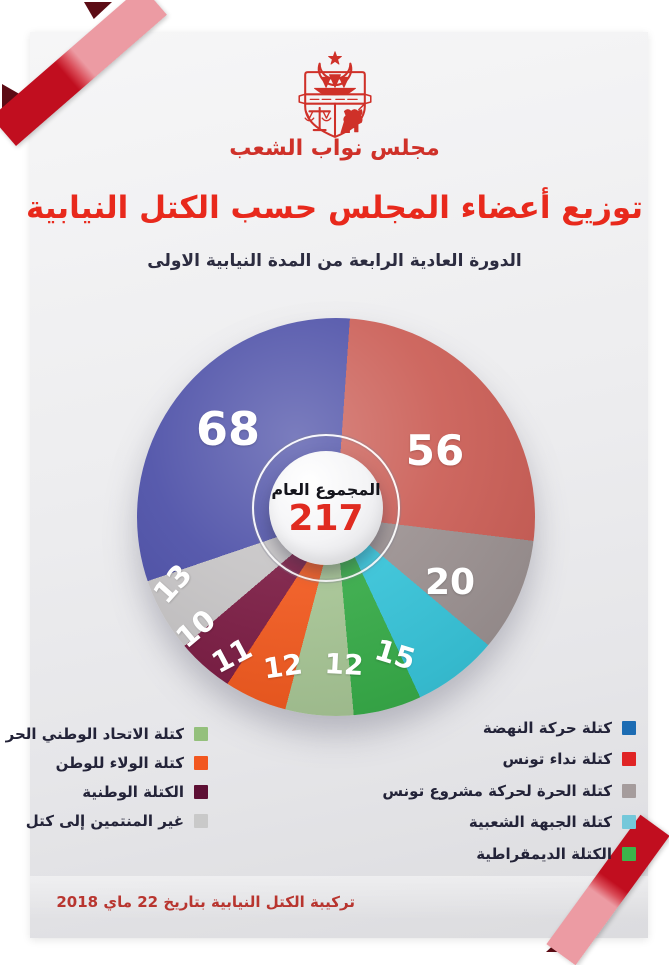 This screenshot has width=669, height=965. What do you see at coordinates (547, 727) in the screenshot?
I see `legend-label: كتلة حركة النهضة` at bounding box center [547, 727].